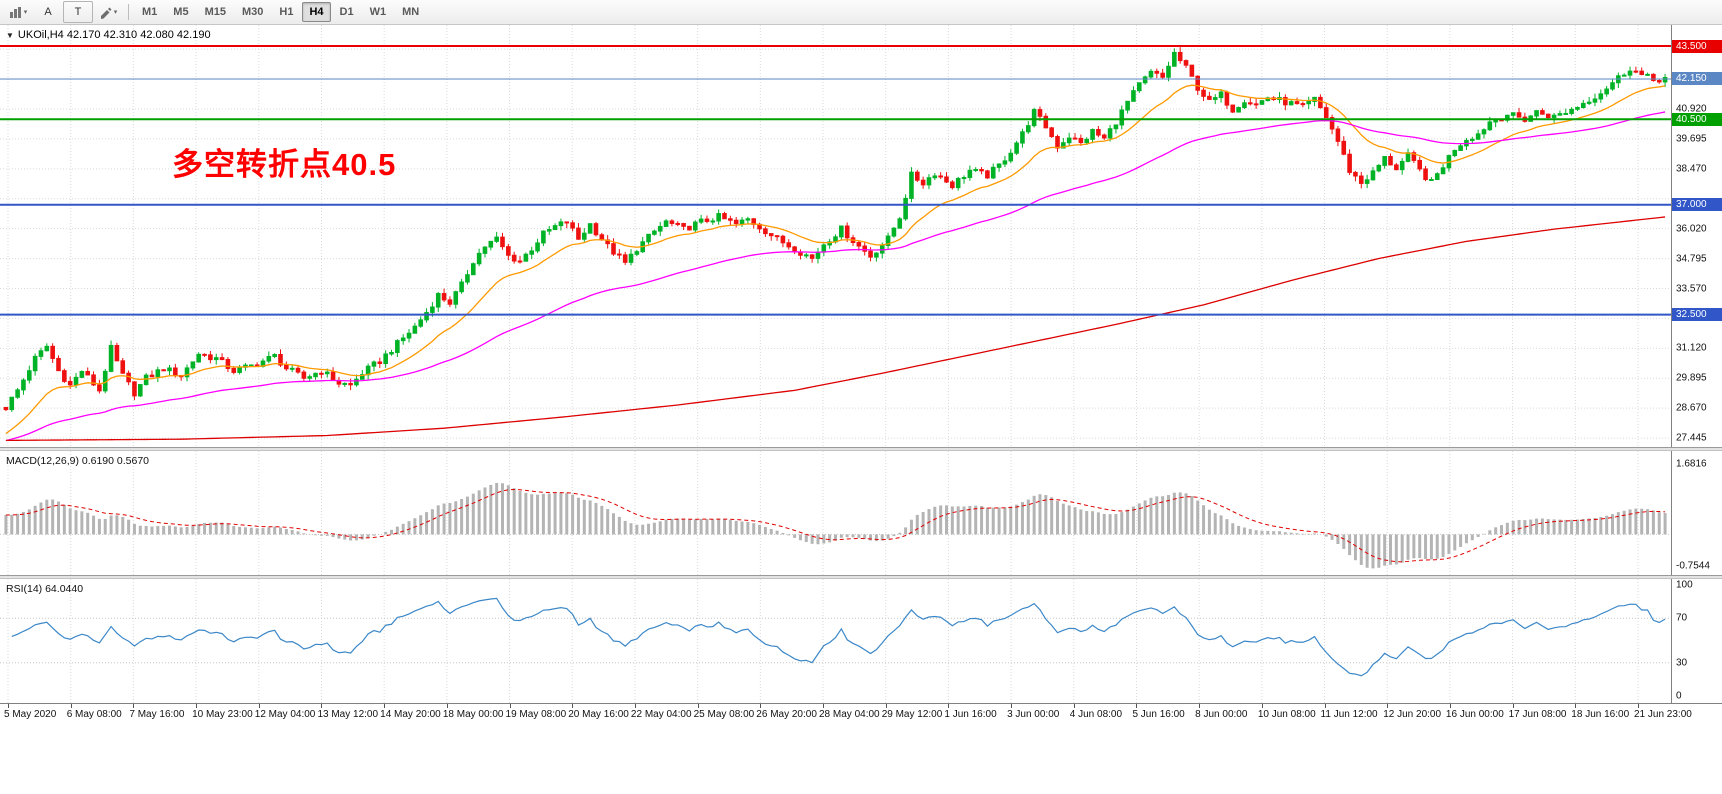 The width and height of the screenshot is (1722, 794). Describe the element at coordinates (1096, 714) in the screenshot. I see `time-axis-label: 4 Jun 08:00` at that location.